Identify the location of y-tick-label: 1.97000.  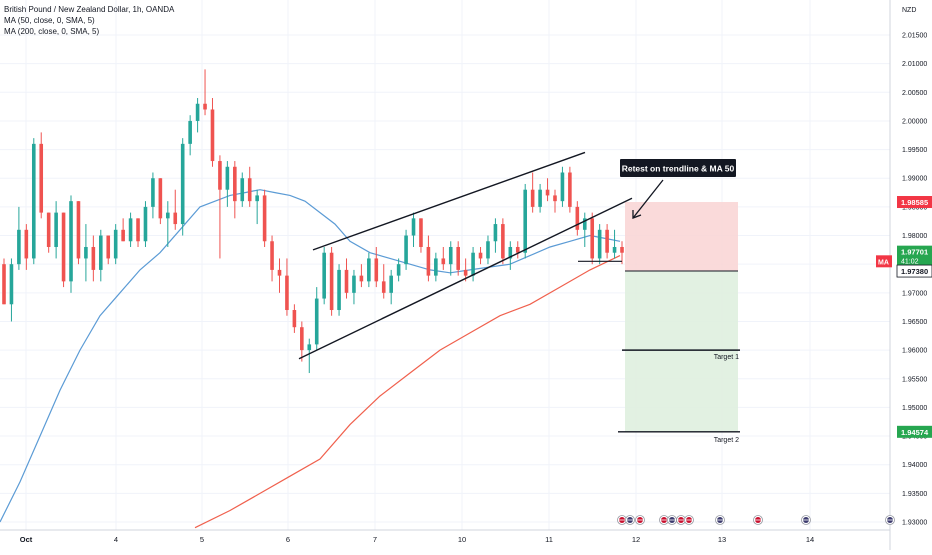
(914, 293).